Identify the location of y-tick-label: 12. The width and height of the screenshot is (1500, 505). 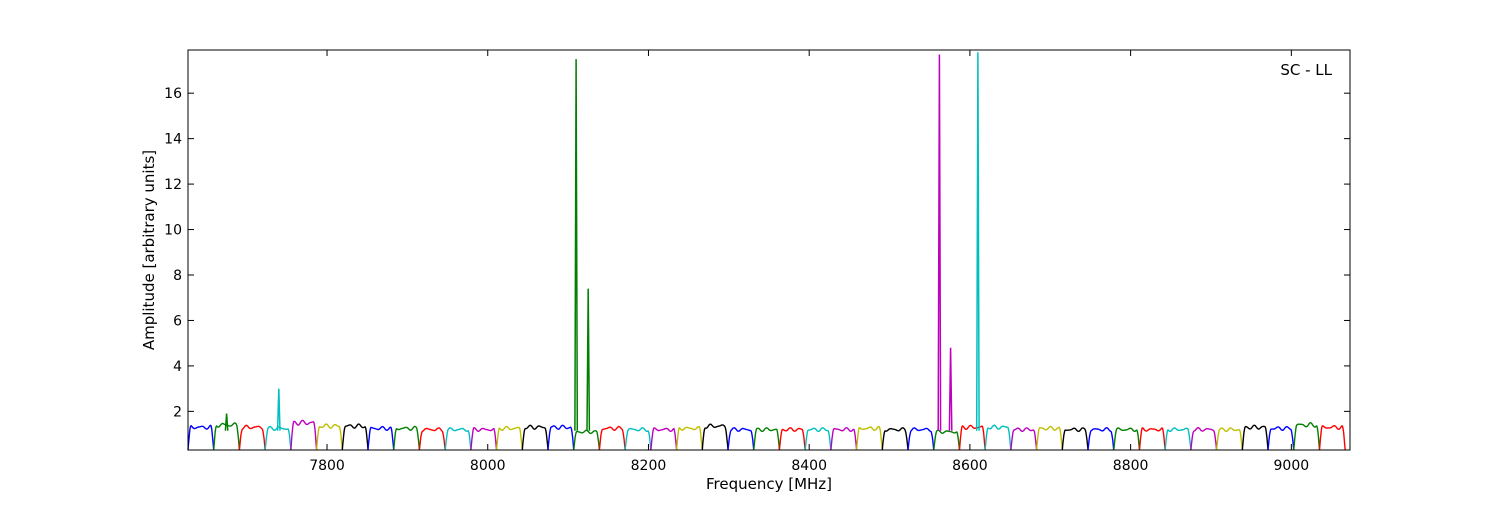
(173, 185).